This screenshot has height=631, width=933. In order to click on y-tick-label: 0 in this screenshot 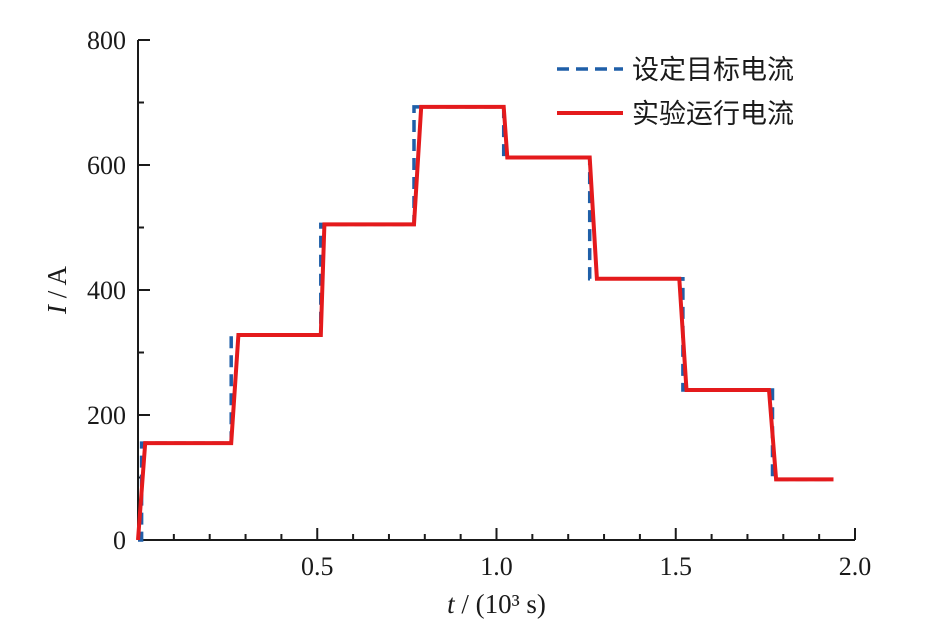, I will do `click(119, 540)`.